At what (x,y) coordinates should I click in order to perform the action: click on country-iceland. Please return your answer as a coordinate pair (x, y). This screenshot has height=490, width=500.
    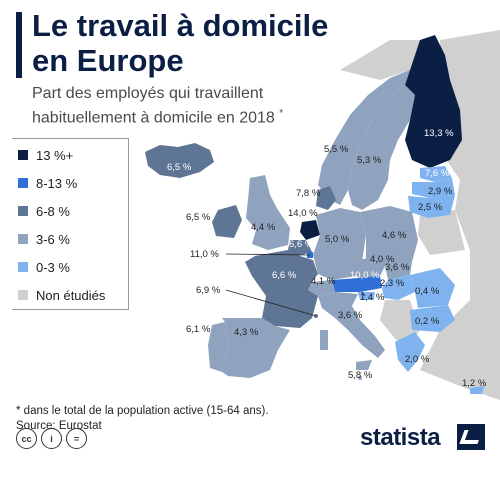
    Looking at the image, I should click on (179, 160).